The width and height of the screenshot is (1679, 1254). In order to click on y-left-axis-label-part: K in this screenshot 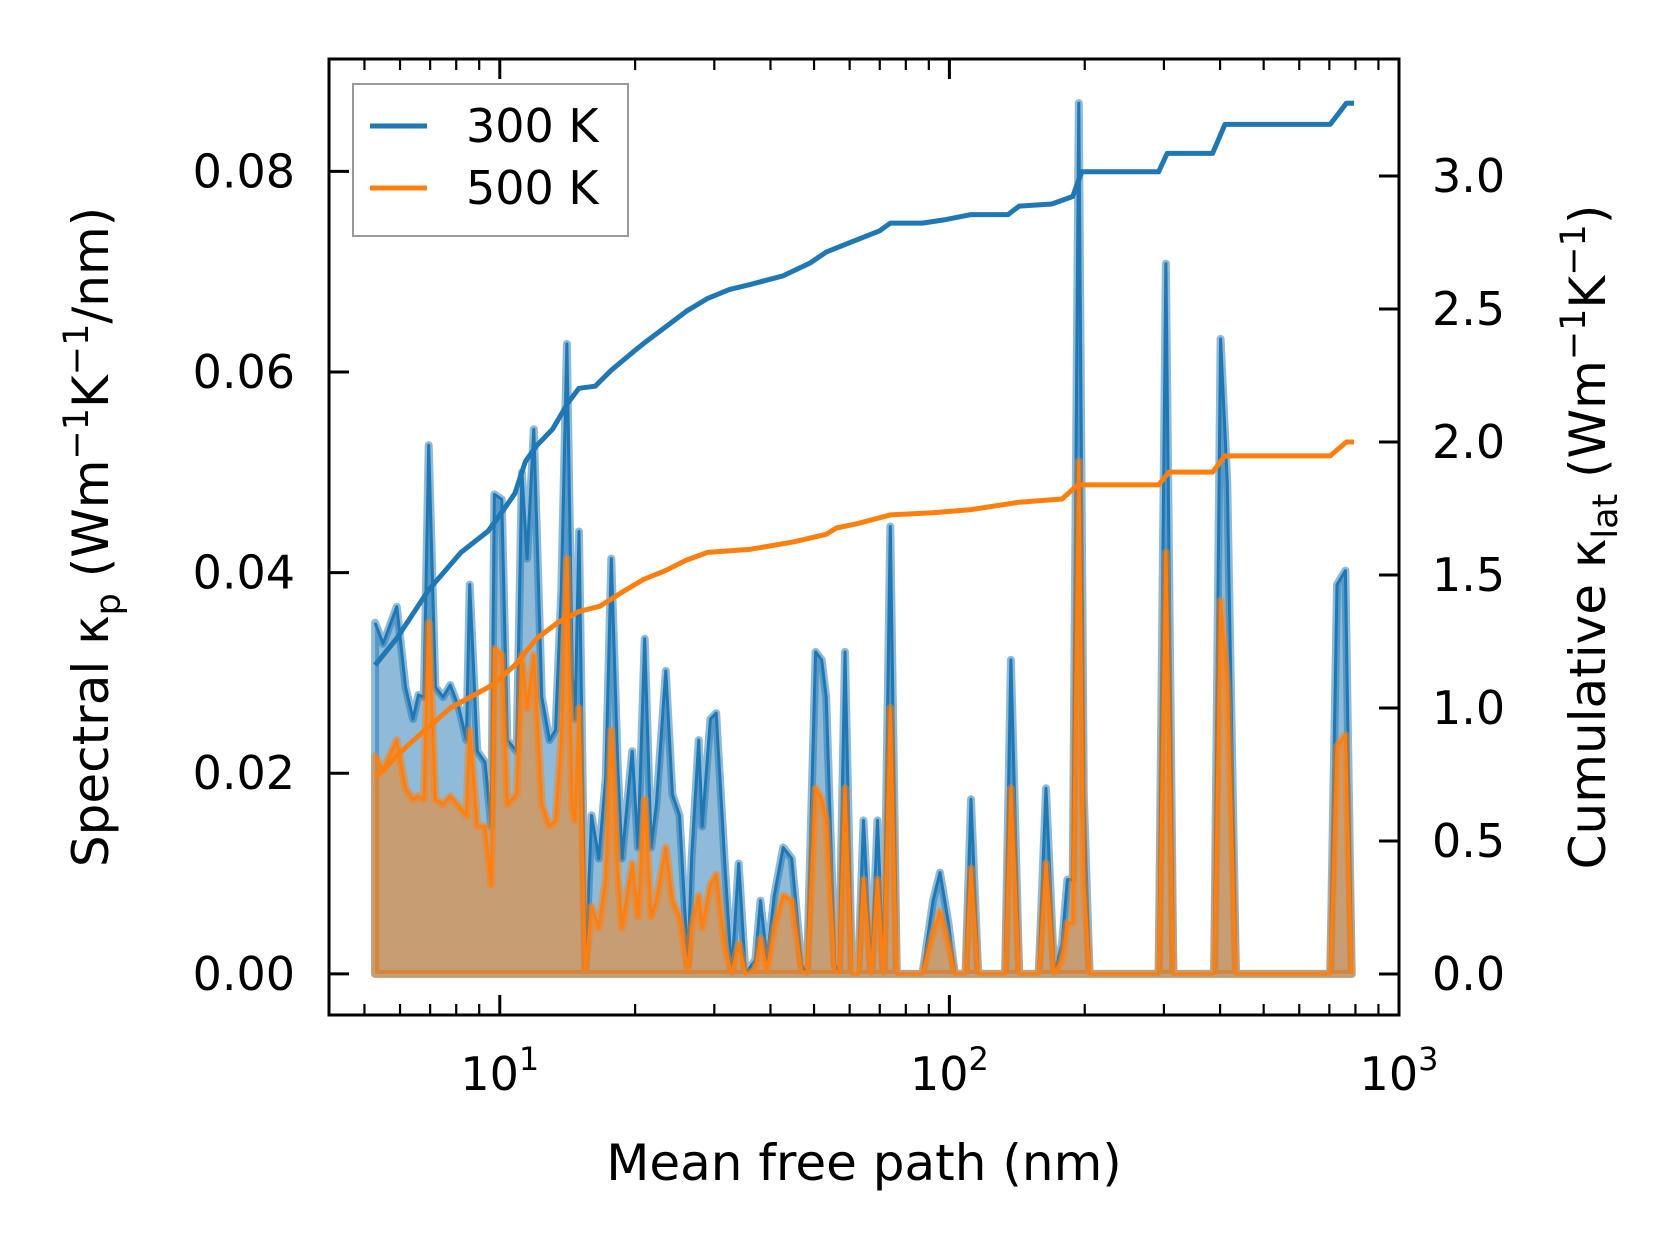, I will do `click(91, 391)`.